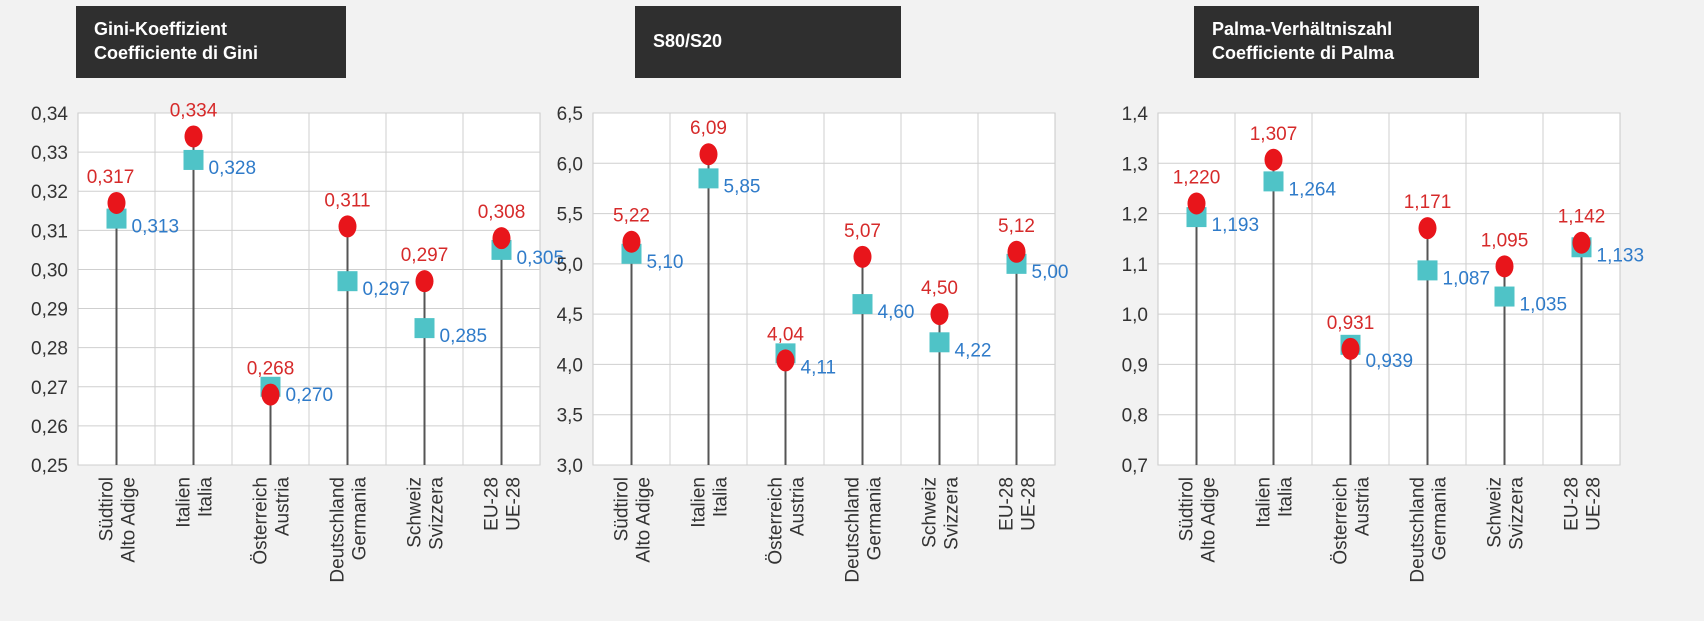 The height and width of the screenshot is (621, 1704). Describe the element at coordinates (1505, 240) in the screenshot. I see `palma-red-data-label: 1,095` at that location.